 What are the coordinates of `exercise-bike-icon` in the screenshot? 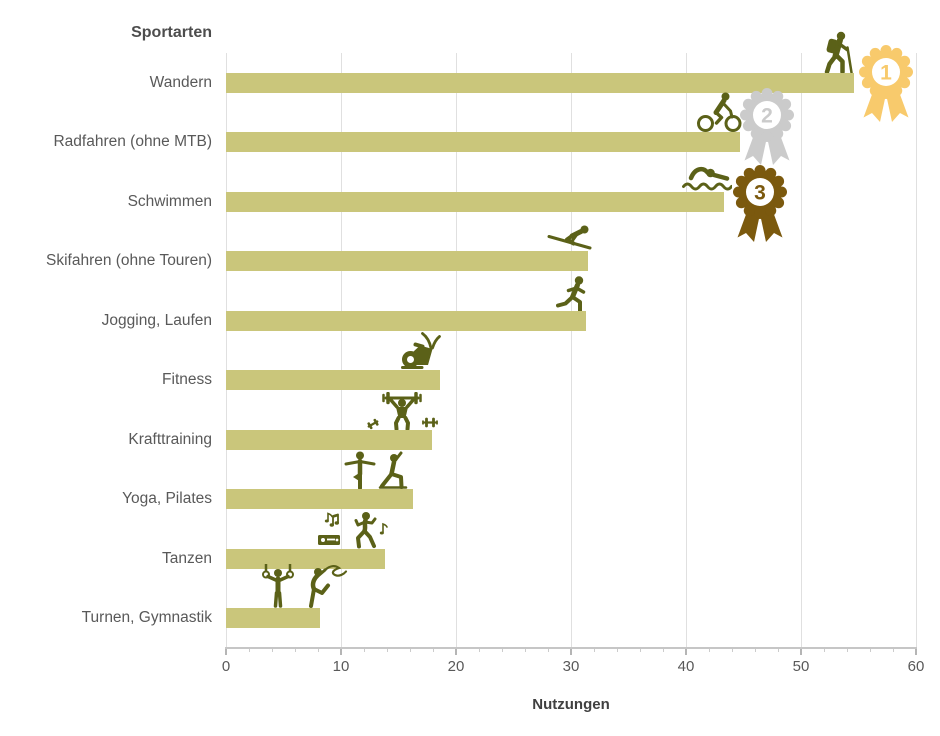 It's located at (420, 351).